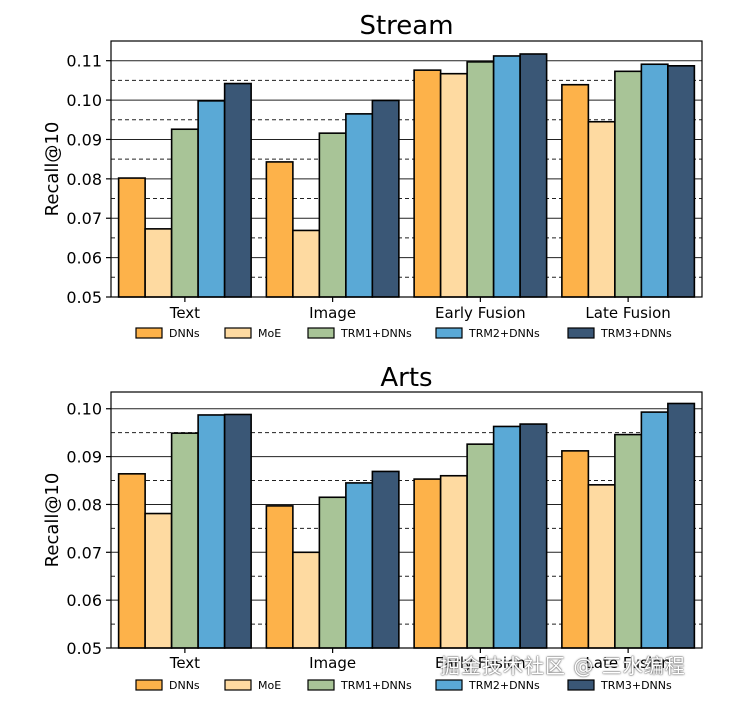 The image size is (744, 702). I want to click on chart-title: Arts, so click(406, 378).